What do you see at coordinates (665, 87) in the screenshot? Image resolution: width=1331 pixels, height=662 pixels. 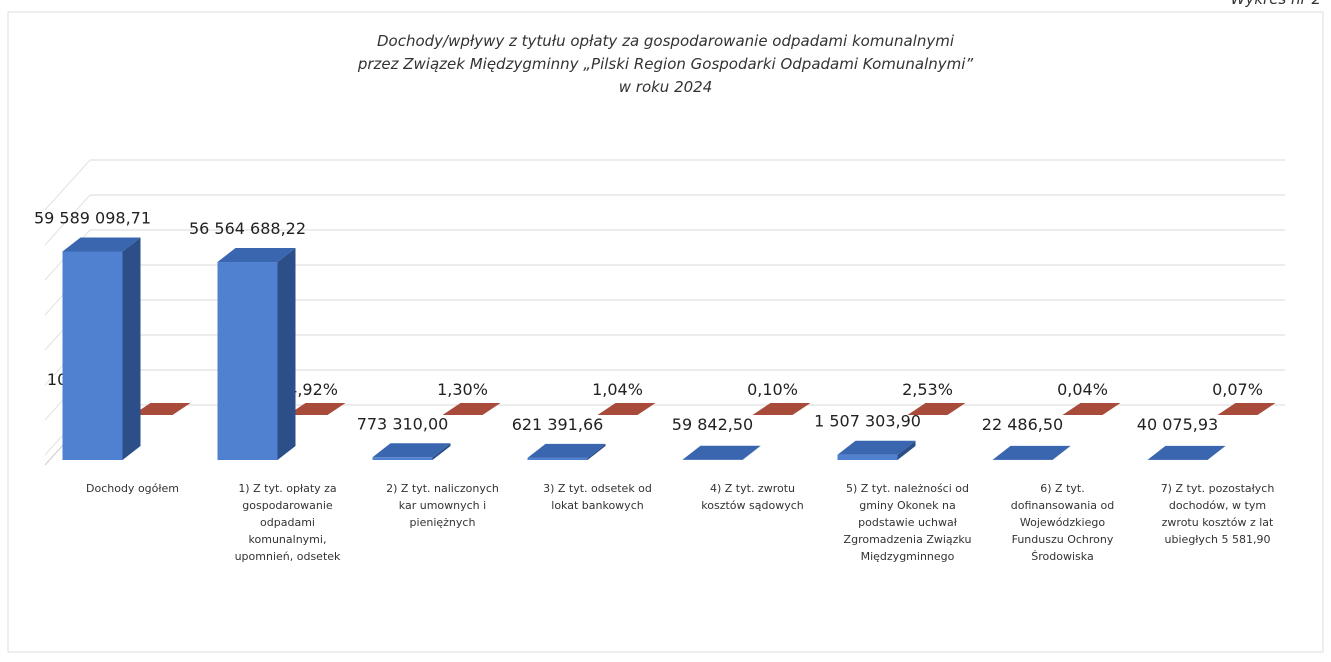 I see `chart-title: w roku 2024` at bounding box center [665, 87].